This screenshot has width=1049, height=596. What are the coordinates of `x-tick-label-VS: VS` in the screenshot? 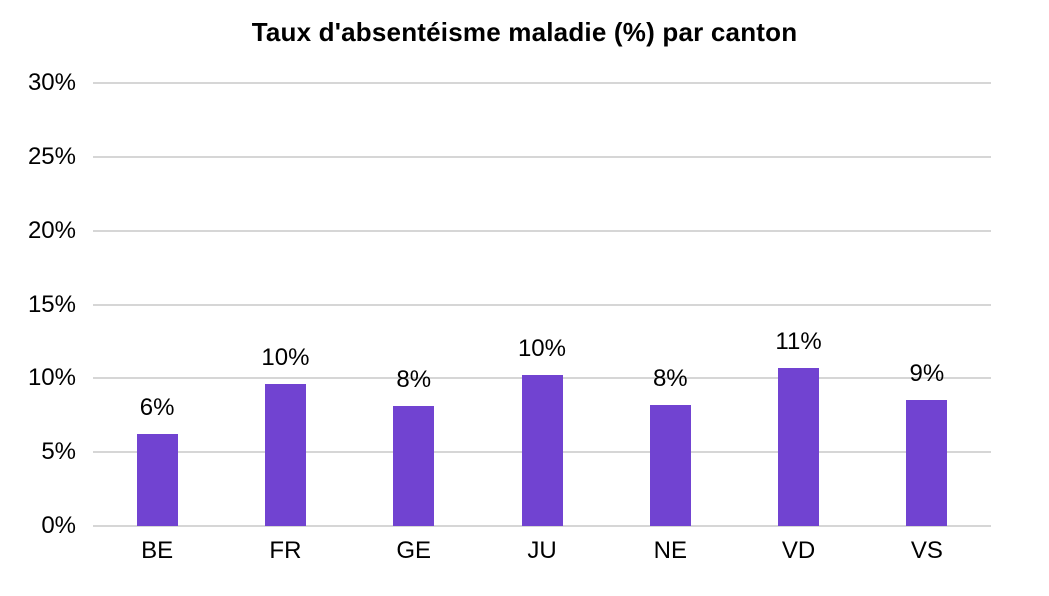 It's located at (926, 550).